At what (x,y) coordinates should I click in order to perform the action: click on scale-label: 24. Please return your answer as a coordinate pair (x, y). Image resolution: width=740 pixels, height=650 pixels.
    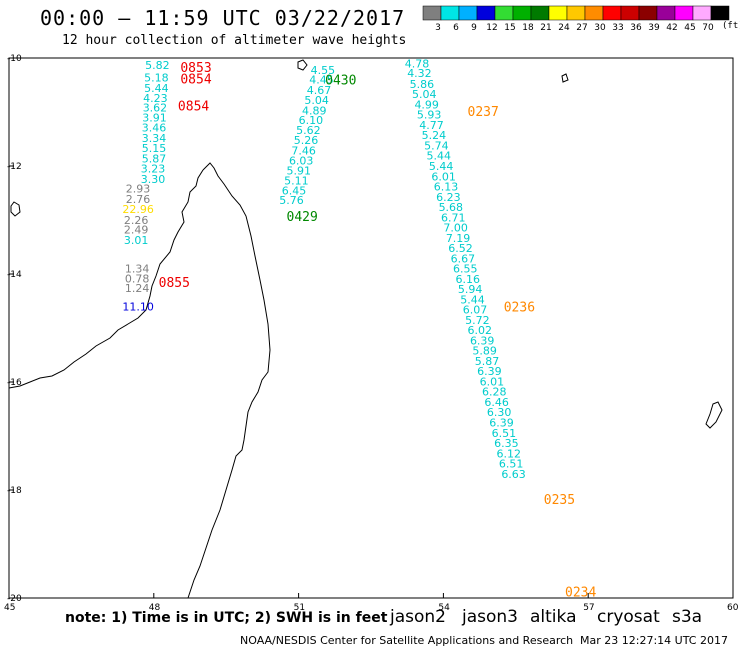
    Looking at the image, I should click on (564, 28).